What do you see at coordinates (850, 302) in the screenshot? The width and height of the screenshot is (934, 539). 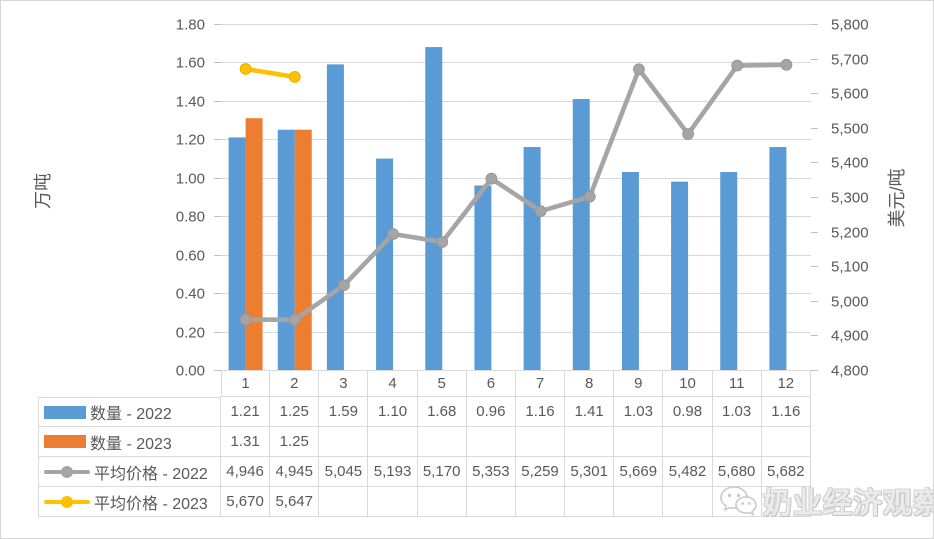 I see `right-axis-tick-label: 5,000` at bounding box center [850, 302].